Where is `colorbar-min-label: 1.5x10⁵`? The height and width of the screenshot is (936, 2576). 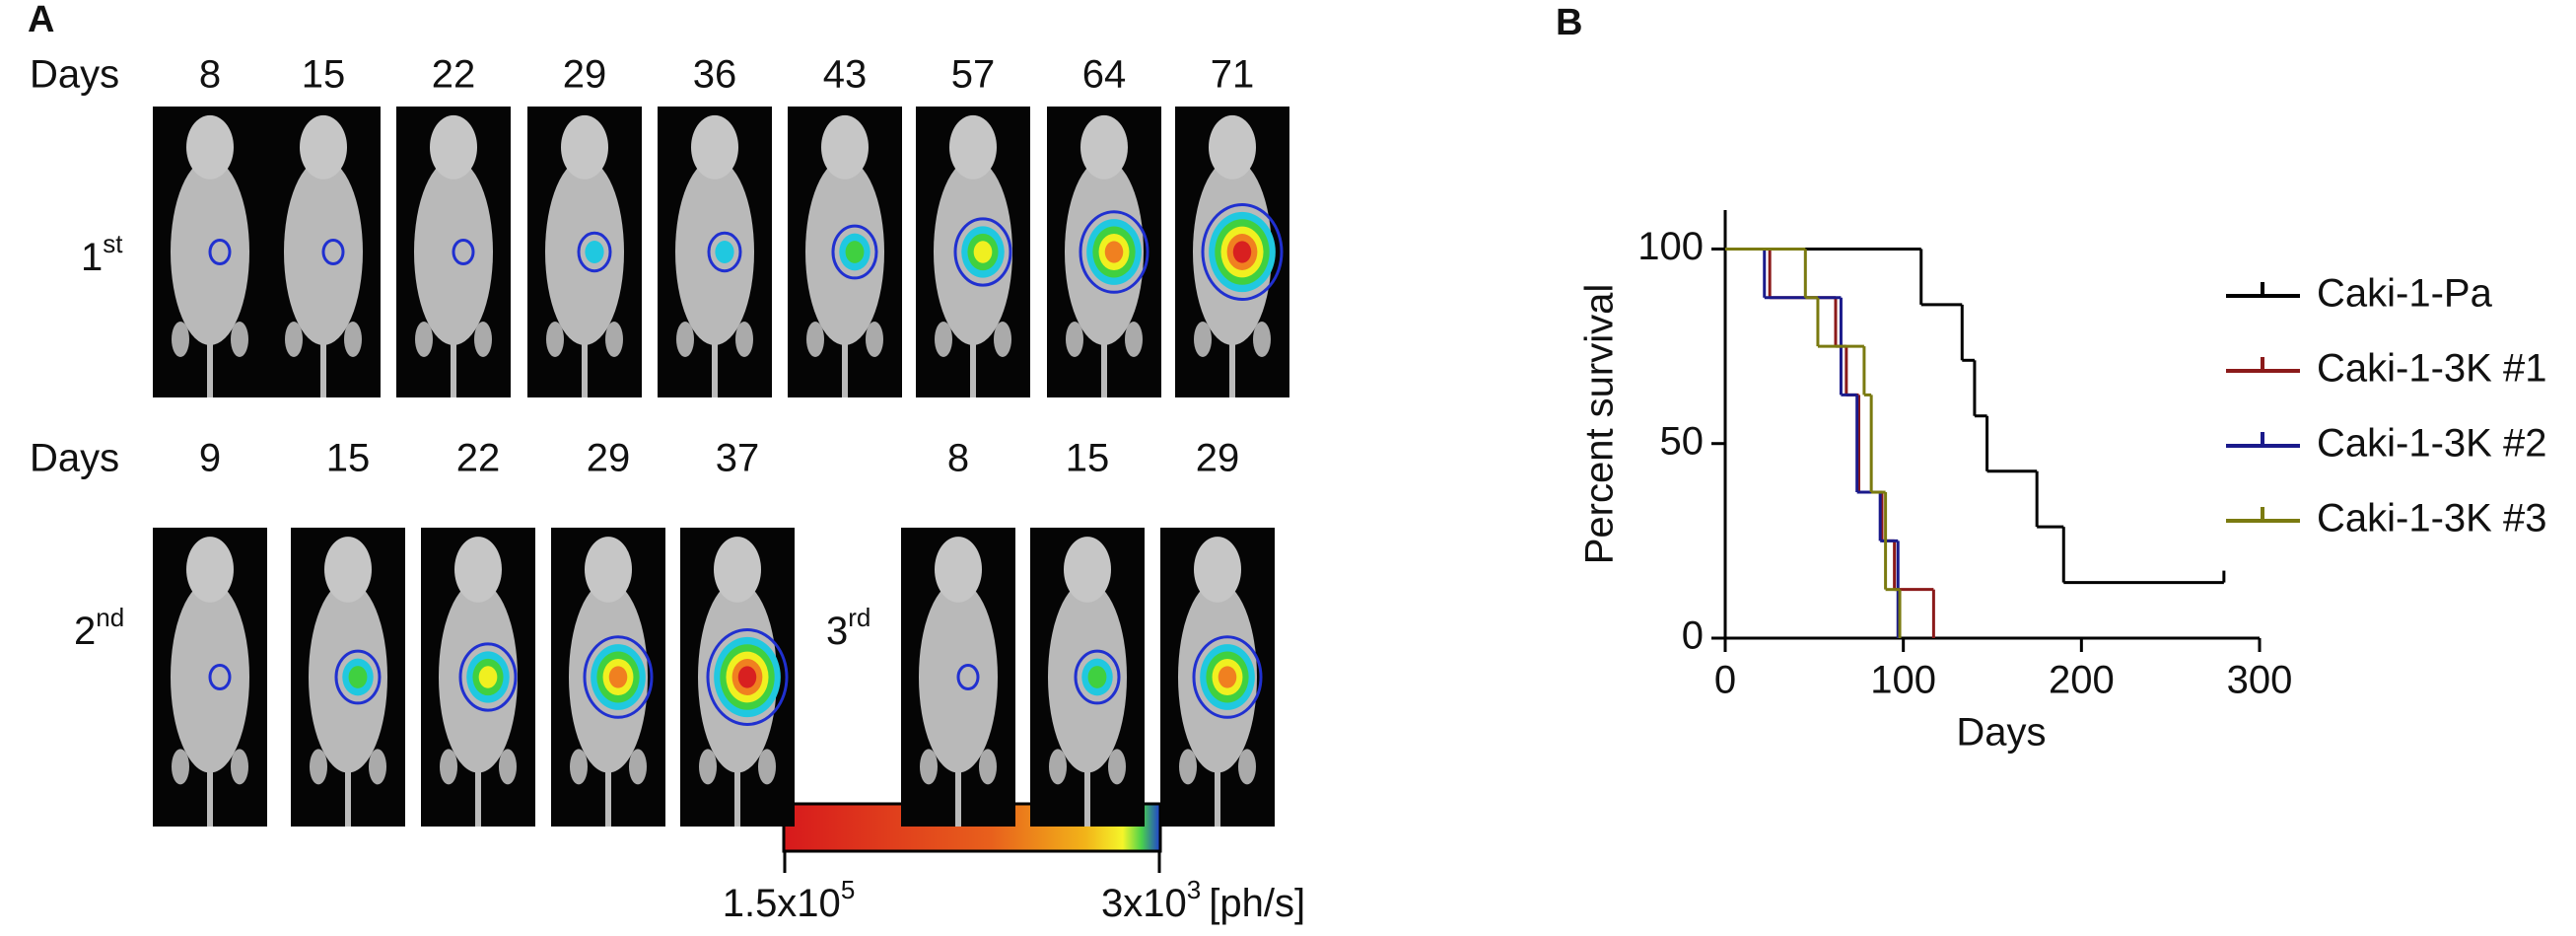 colorbar-min-label: 1.5x10⁵ is located at coordinates (790, 900).